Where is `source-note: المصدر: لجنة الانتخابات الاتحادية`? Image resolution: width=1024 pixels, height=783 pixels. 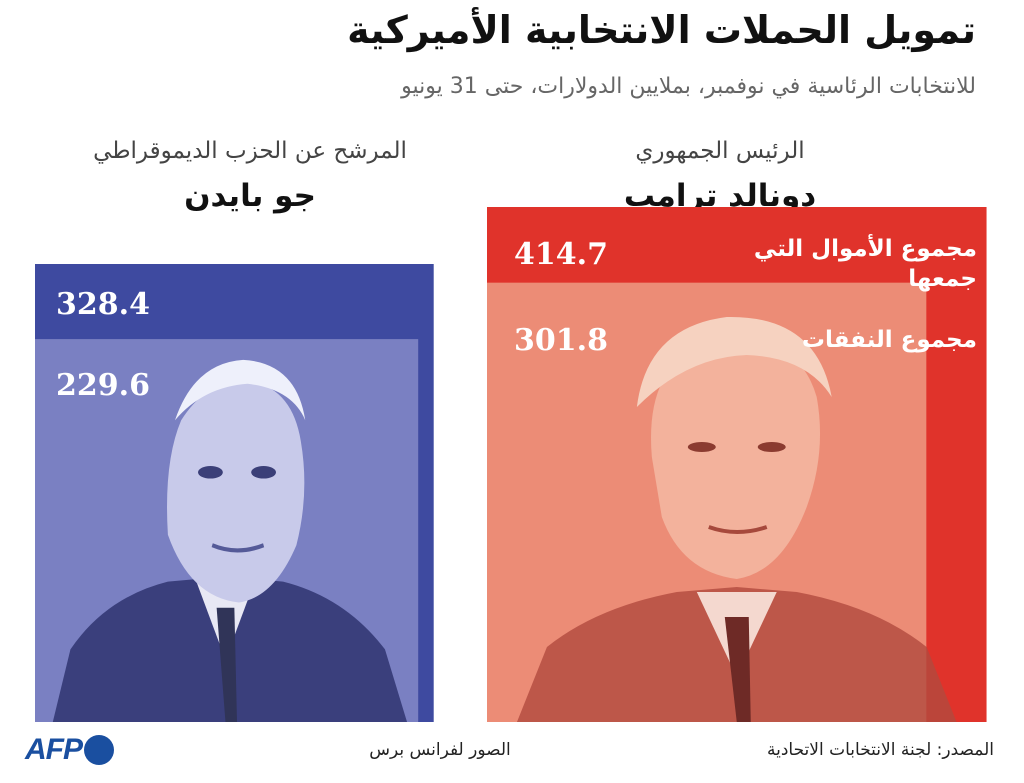 source-note: المصدر: لجنة الانتخابات الاتحادية is located at coordinates (880, 750).